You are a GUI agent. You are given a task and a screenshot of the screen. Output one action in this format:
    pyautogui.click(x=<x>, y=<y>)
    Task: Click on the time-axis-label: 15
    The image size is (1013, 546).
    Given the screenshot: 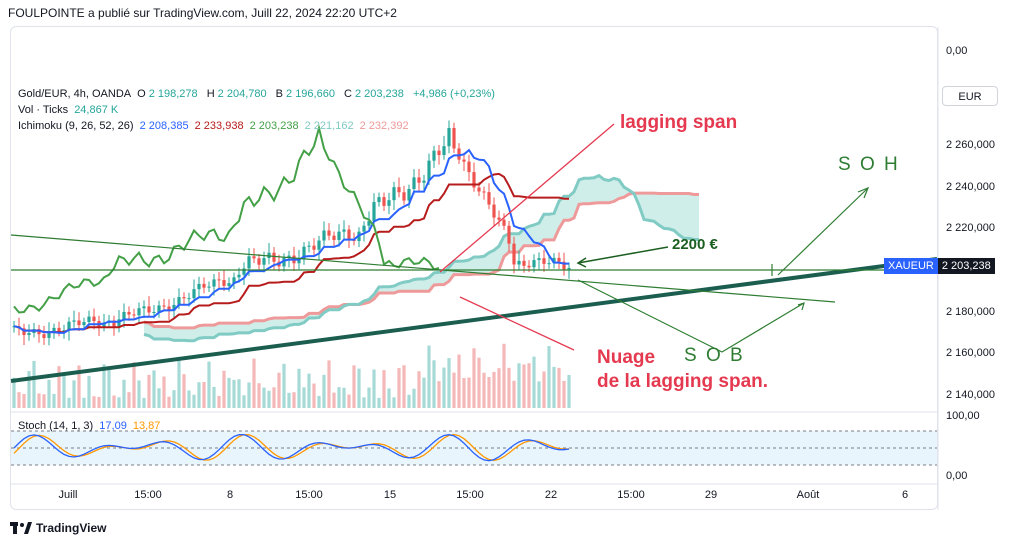 What is the action you would take?
    pyautogui.click(x=390, y=495)
    